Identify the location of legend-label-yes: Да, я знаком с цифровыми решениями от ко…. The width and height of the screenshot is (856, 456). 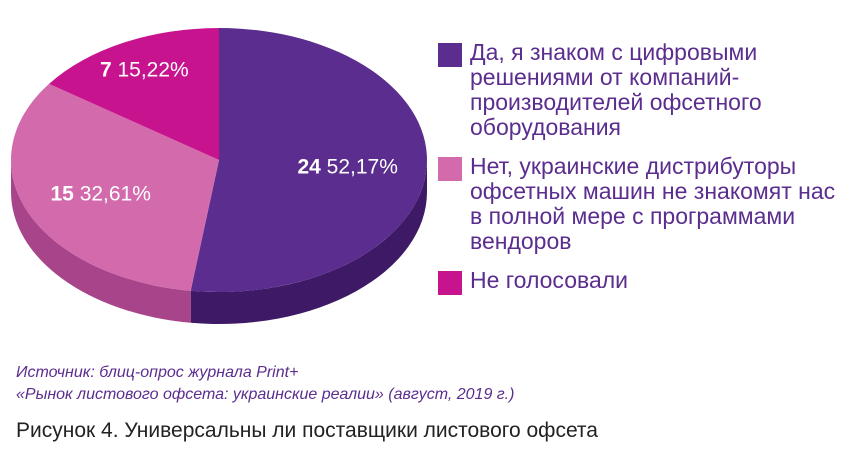
(616, 89).